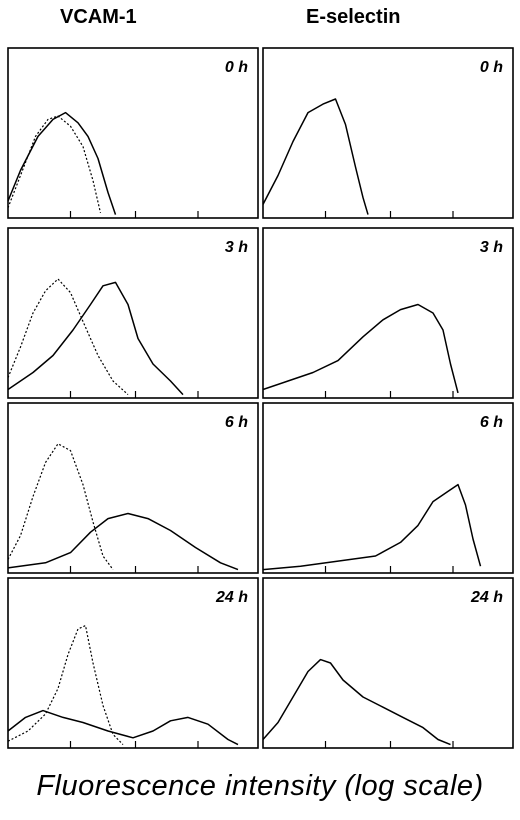 Image resolution: width=520 pixels, height=820 pixels. I want to click on panel-eselectin-0h: 0 h, so click(388, 133).